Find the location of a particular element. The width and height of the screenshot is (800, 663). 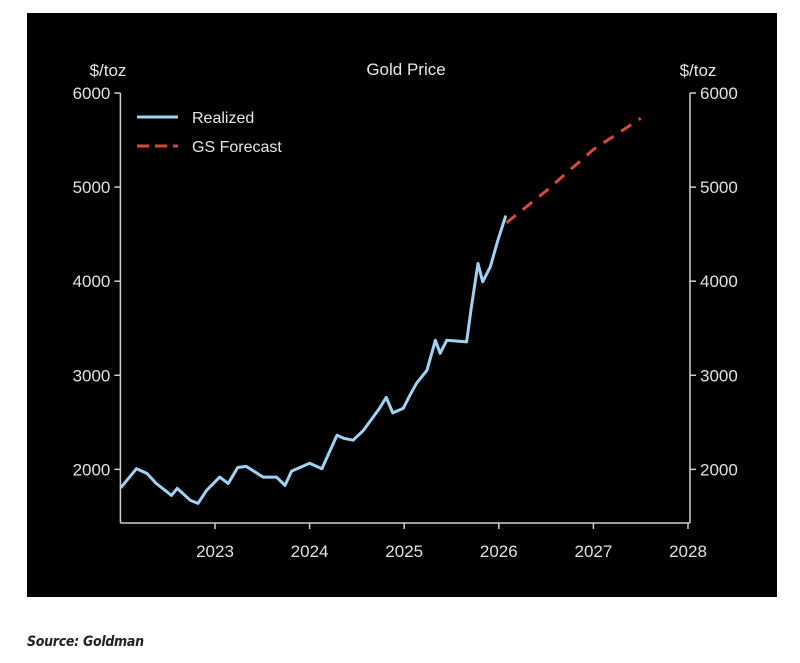

left-y-tick-label: 2000 is located at coordinates (92, 469).